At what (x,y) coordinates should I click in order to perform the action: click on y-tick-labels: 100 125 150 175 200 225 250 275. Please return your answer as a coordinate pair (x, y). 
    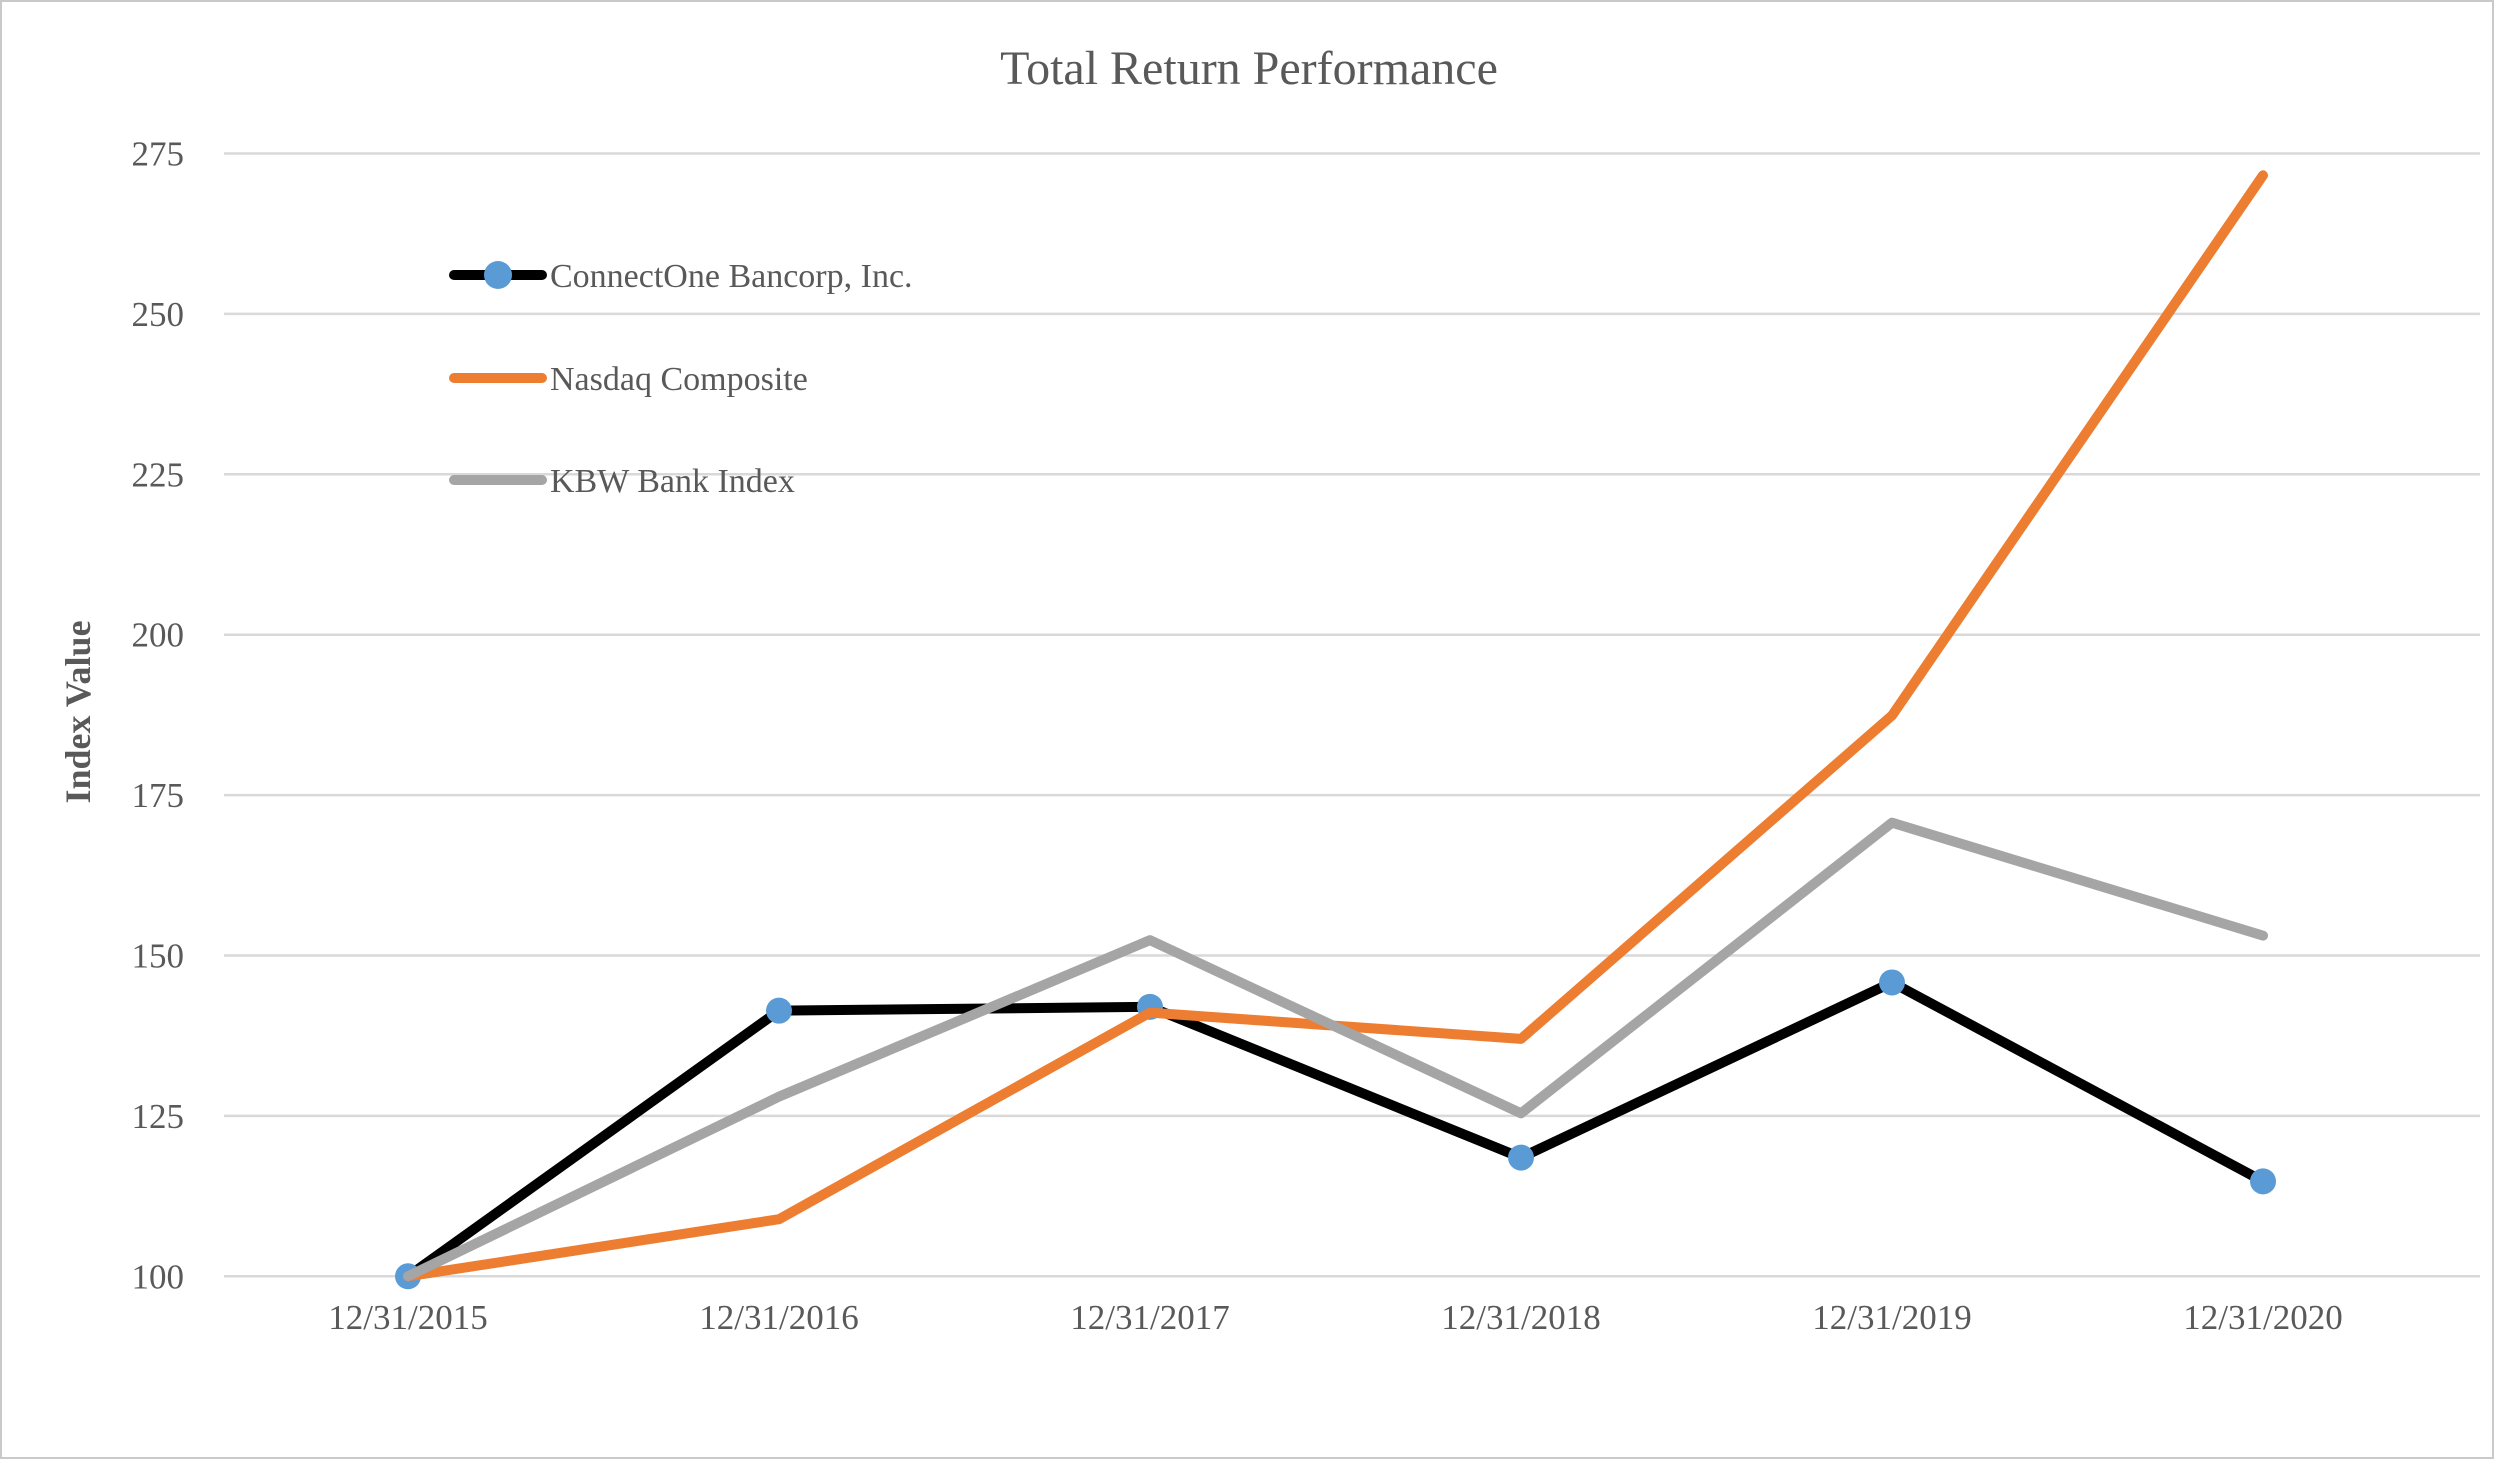
    Looking at the image, I should click on (158, 716).